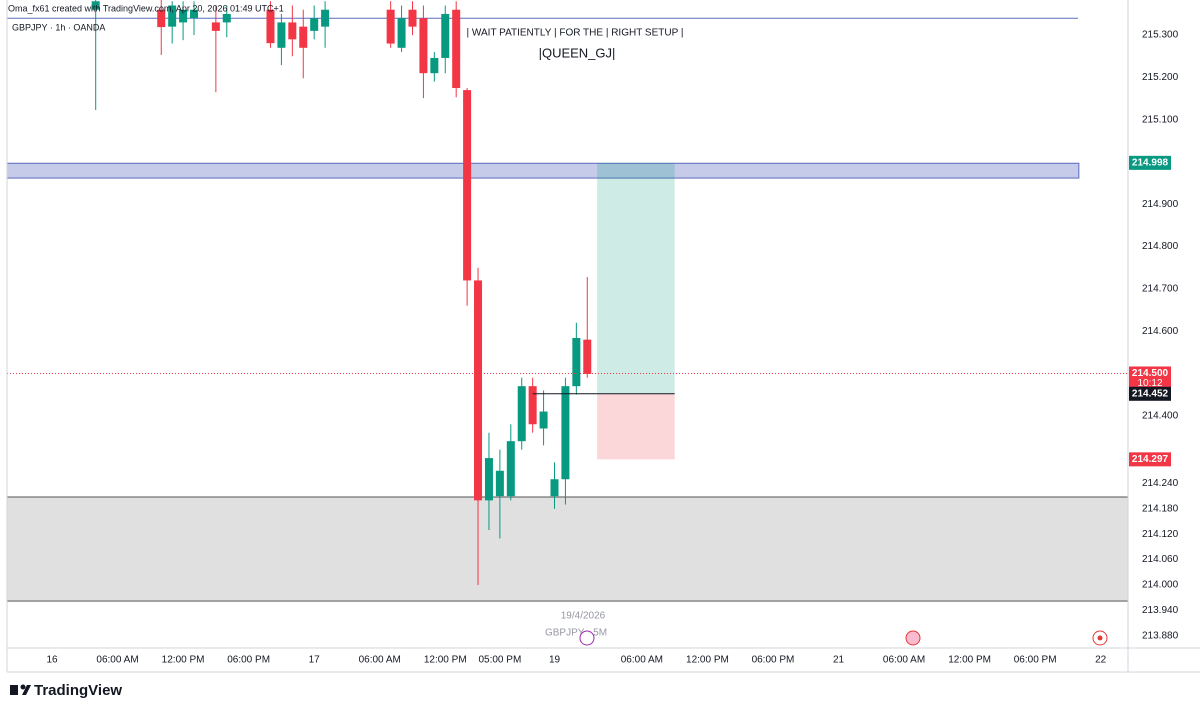  I want to click on price-label: 214.297, so click(1150, 459).